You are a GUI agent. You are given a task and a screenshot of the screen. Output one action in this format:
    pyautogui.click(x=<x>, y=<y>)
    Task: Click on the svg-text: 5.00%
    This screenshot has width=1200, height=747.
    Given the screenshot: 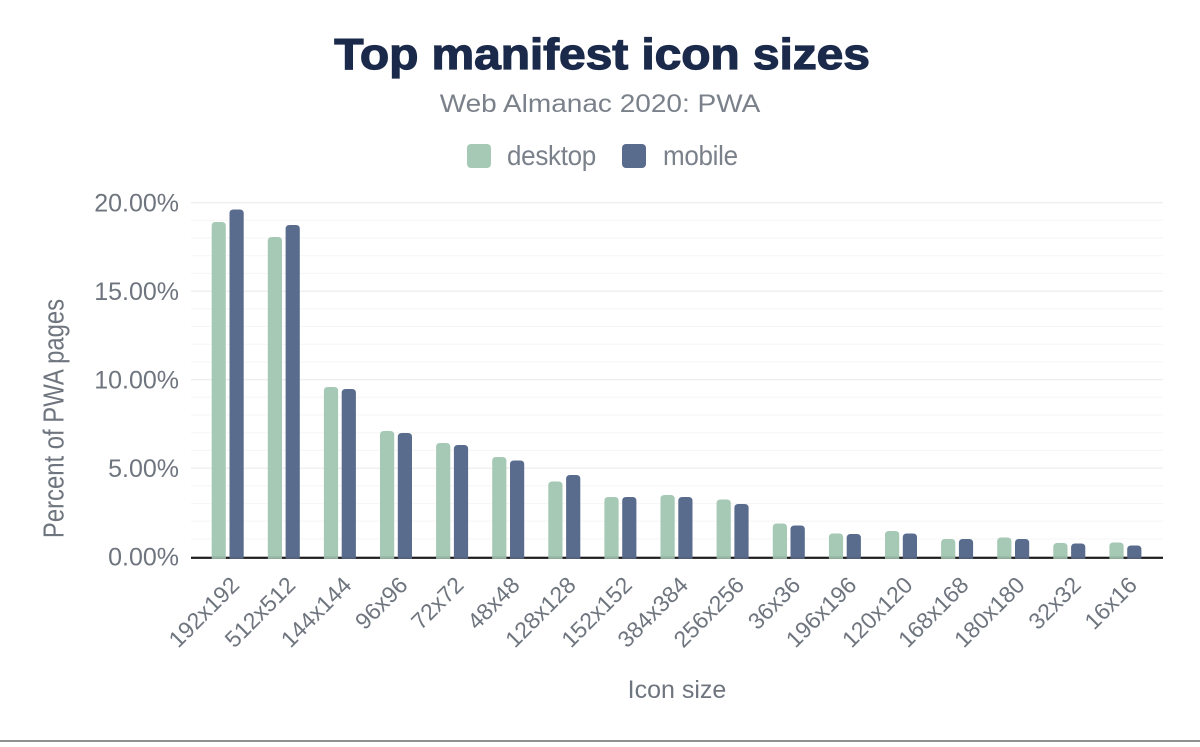 What is the action you would take?
    pyautogui.click(x=143, y=469)
    